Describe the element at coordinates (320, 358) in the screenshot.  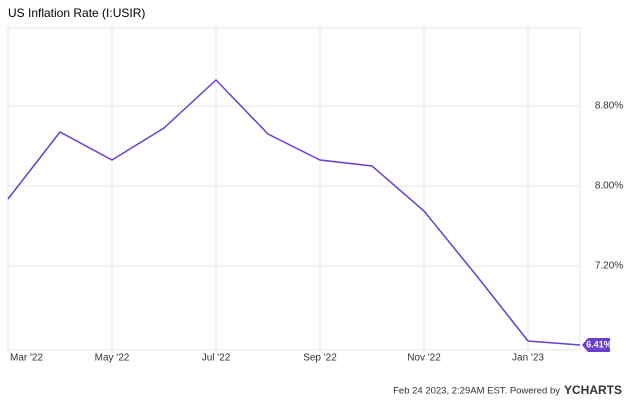
I see `x-tick-label: Sep '22` at that location.